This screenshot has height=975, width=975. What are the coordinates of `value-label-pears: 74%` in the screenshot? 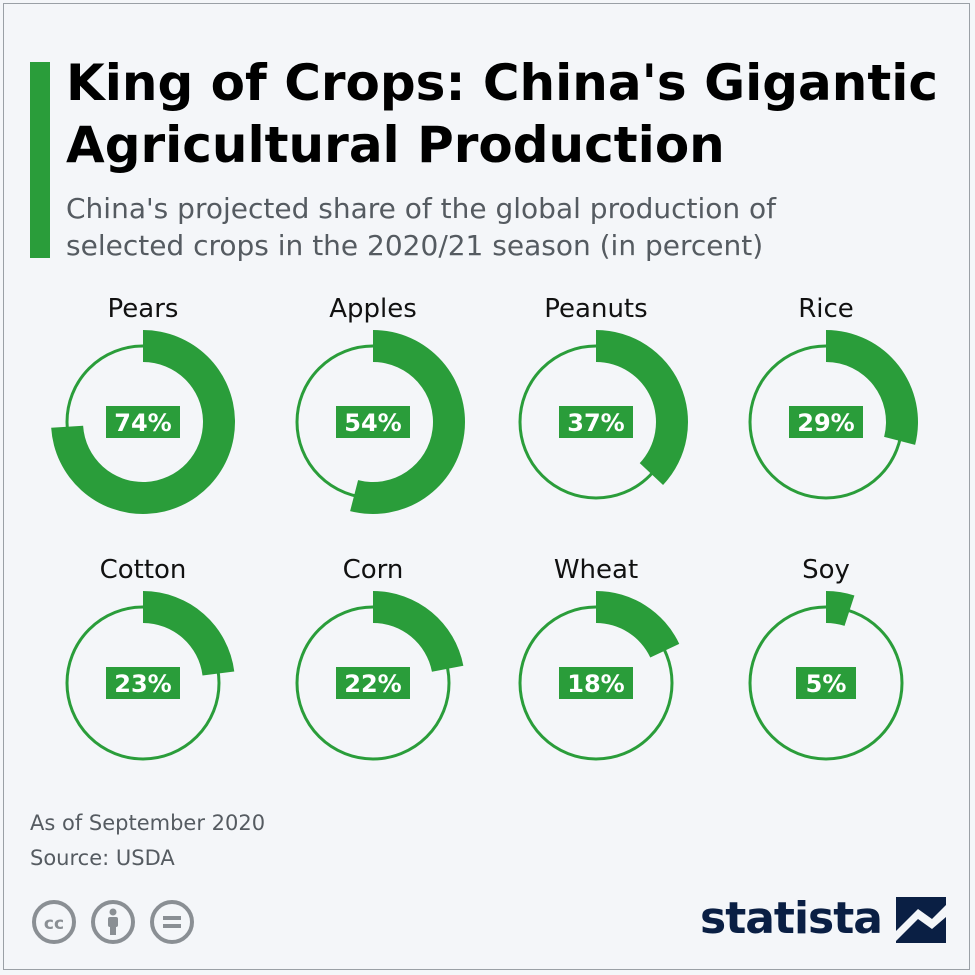 It's located at (142, 423).